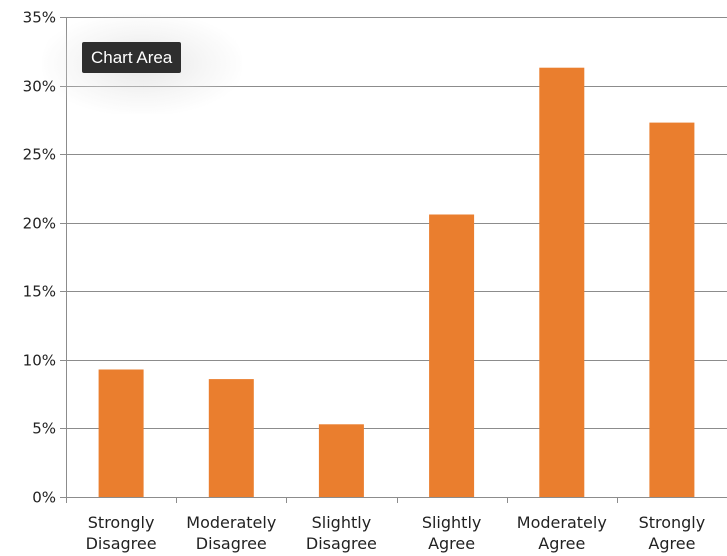 This screenshot has height=556, width=727. Describe the element at coordinates (44, 498) in the screenshot. I see `y-tick-label-0: 0%` at that location.